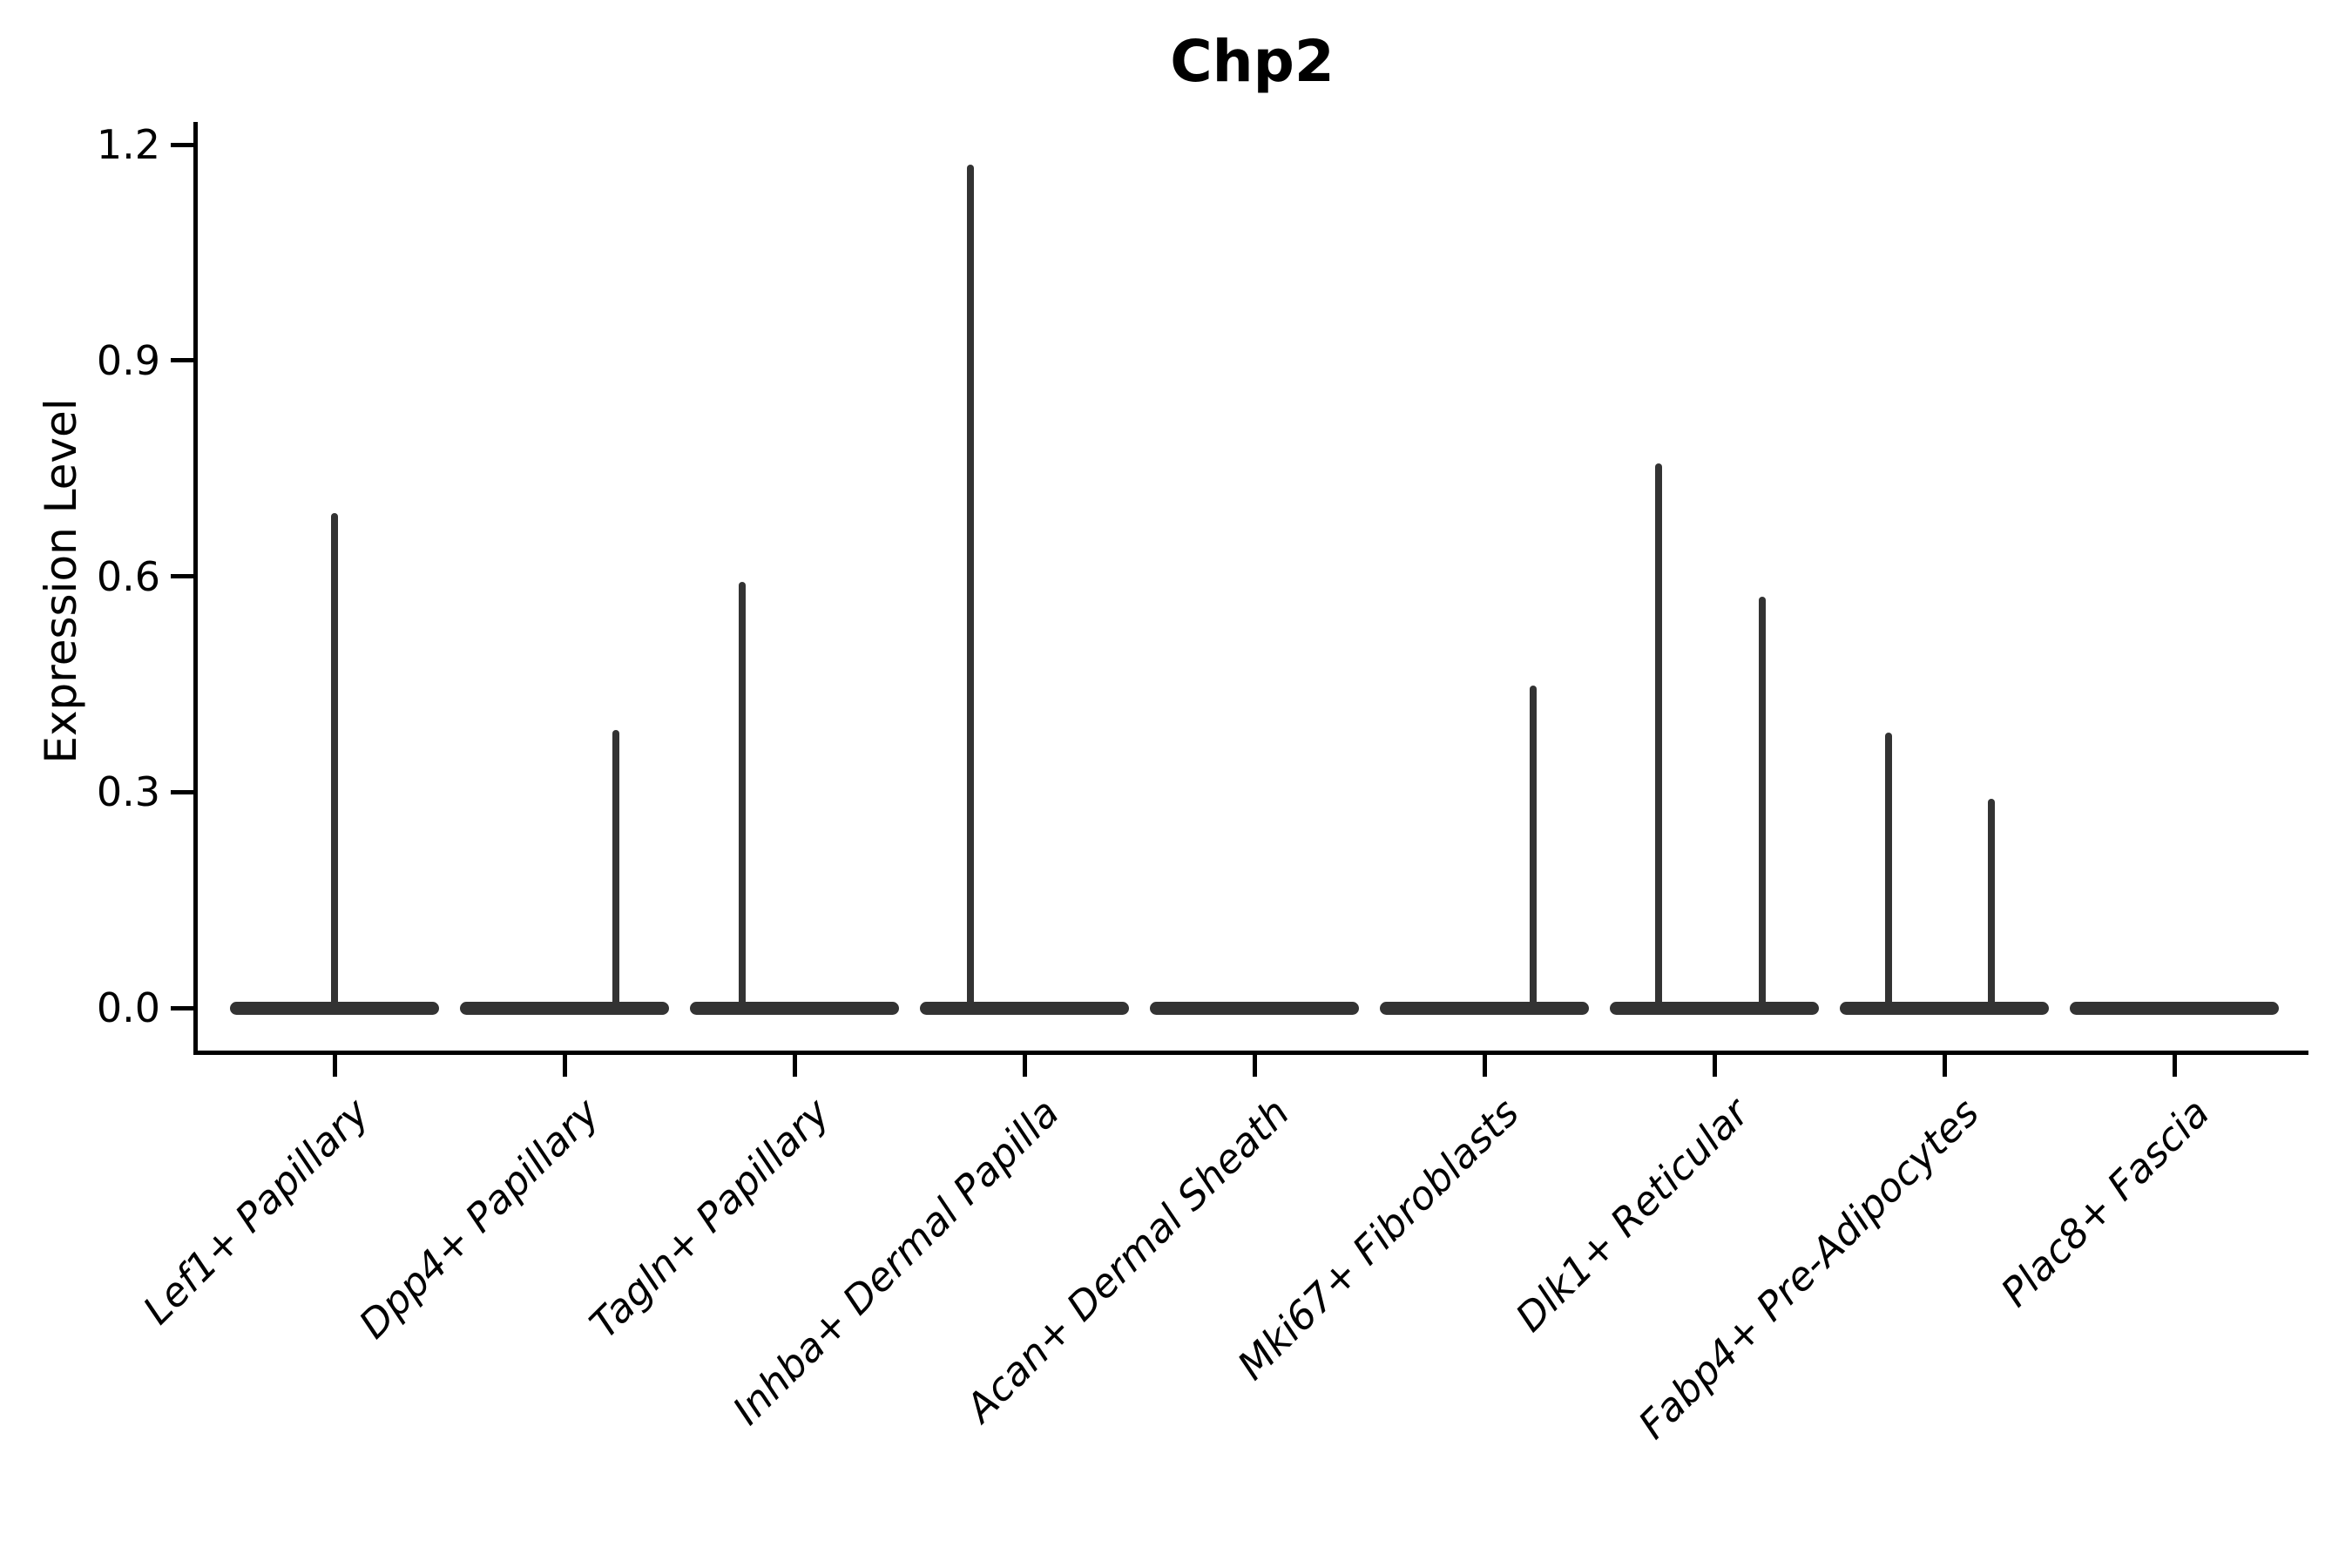 This screenshot has width=2352, height=1568. What do you see at coordinates (1250, 1053) in the screenshot?
I see `x-axis-spine` at bounding box center [1250, 1053].